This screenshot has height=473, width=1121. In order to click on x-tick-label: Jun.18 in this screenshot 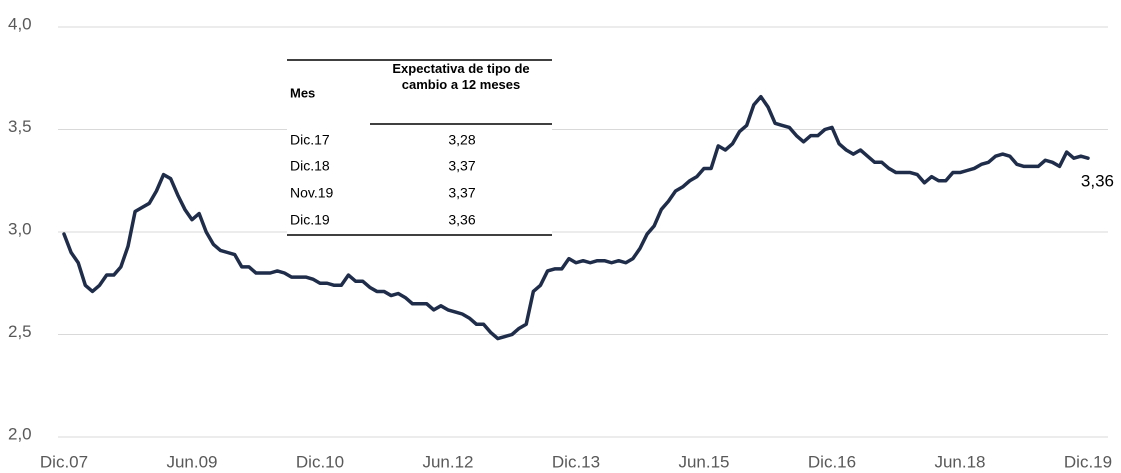, I will do `click(959, 461)`.